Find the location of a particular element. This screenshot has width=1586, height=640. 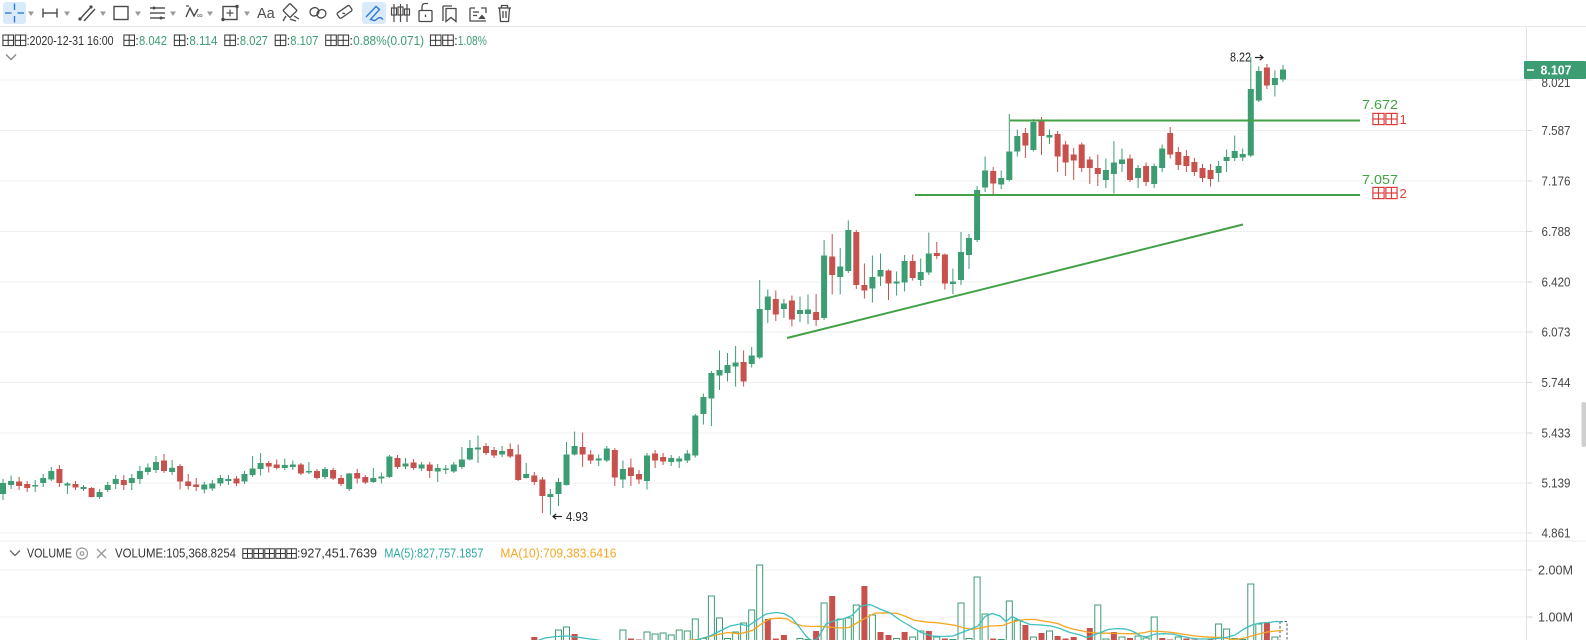

svg-text: 4.93 is located at coordinates (577, 517).